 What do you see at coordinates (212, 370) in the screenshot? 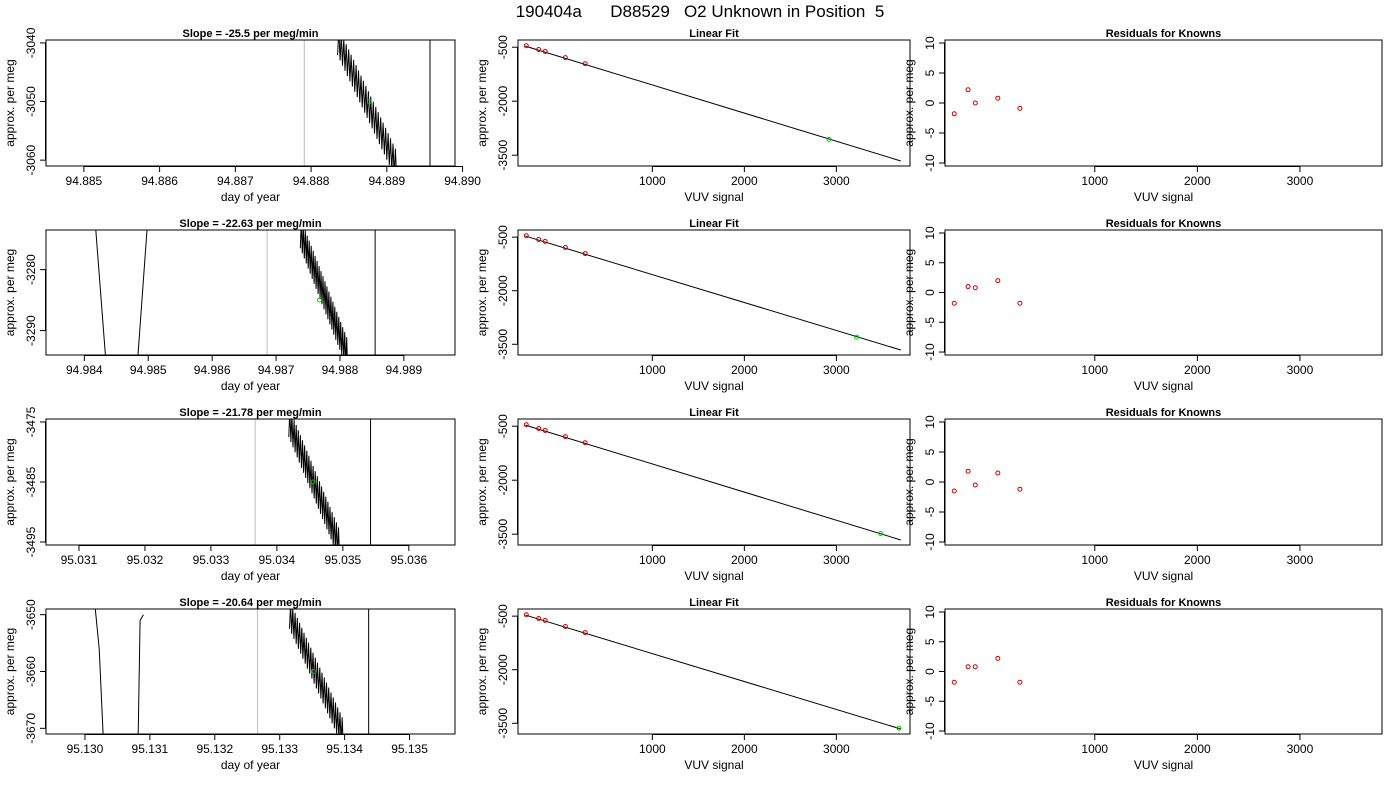
I see `x-tick-label: 94.986` at bounding box center [212, 370].